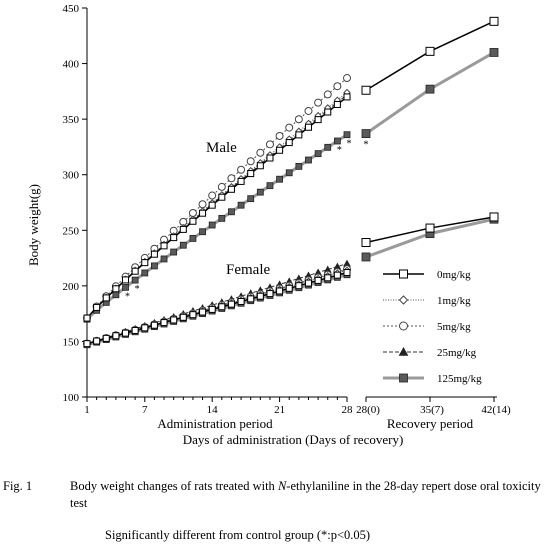 The width and height of the screenshot is (551, 553). Describe the element at coordinates (33, 225) in the screenshot. I see `y-axis-label: Body weight(g)` at that location.